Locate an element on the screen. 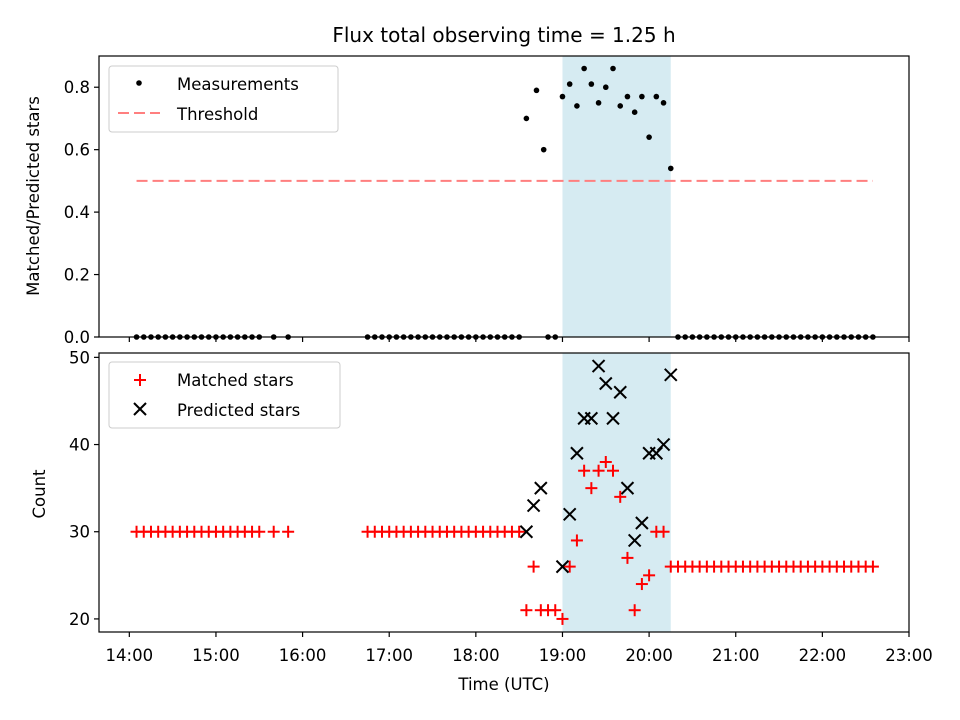 This screenshot has width=960, height=720. bottom-highlight-span is located at coordinates (616, 492).